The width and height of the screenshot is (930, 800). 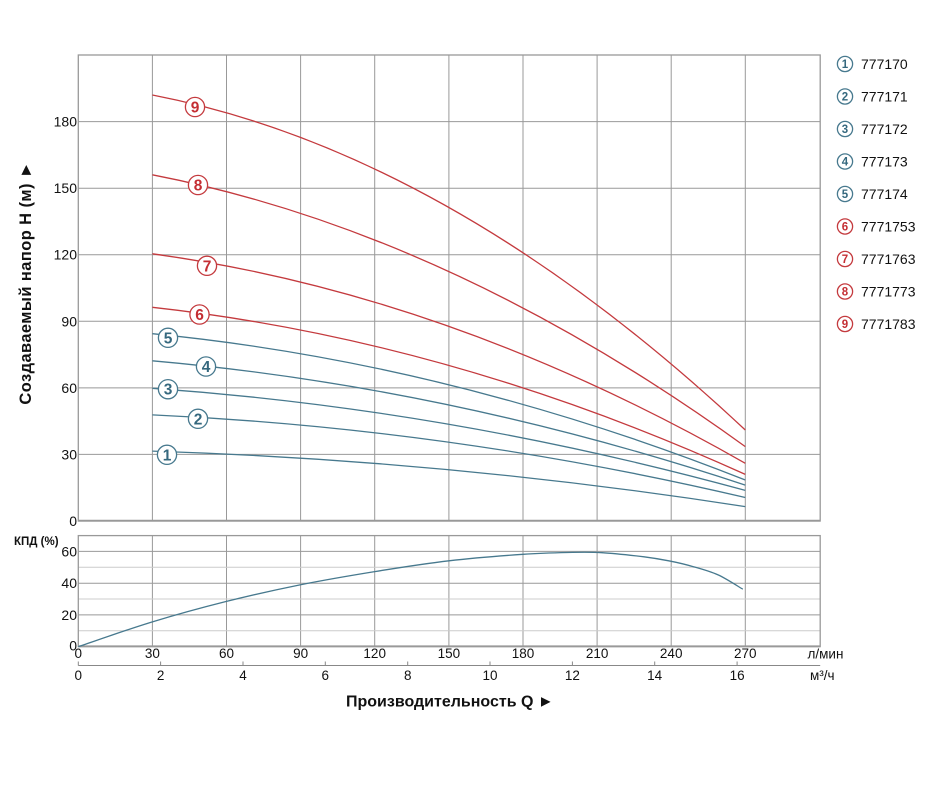 I want to click on svg-text: КПД (%), so click(x=36, y=542).